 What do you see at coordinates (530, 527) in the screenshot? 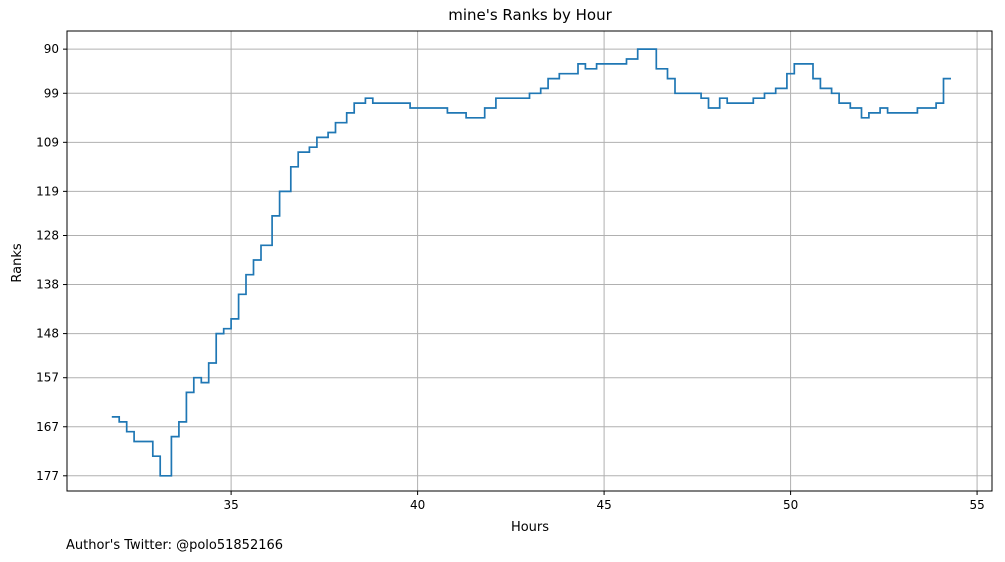
I see `x-axis-label: Hours` at bounding box center [530, 527].